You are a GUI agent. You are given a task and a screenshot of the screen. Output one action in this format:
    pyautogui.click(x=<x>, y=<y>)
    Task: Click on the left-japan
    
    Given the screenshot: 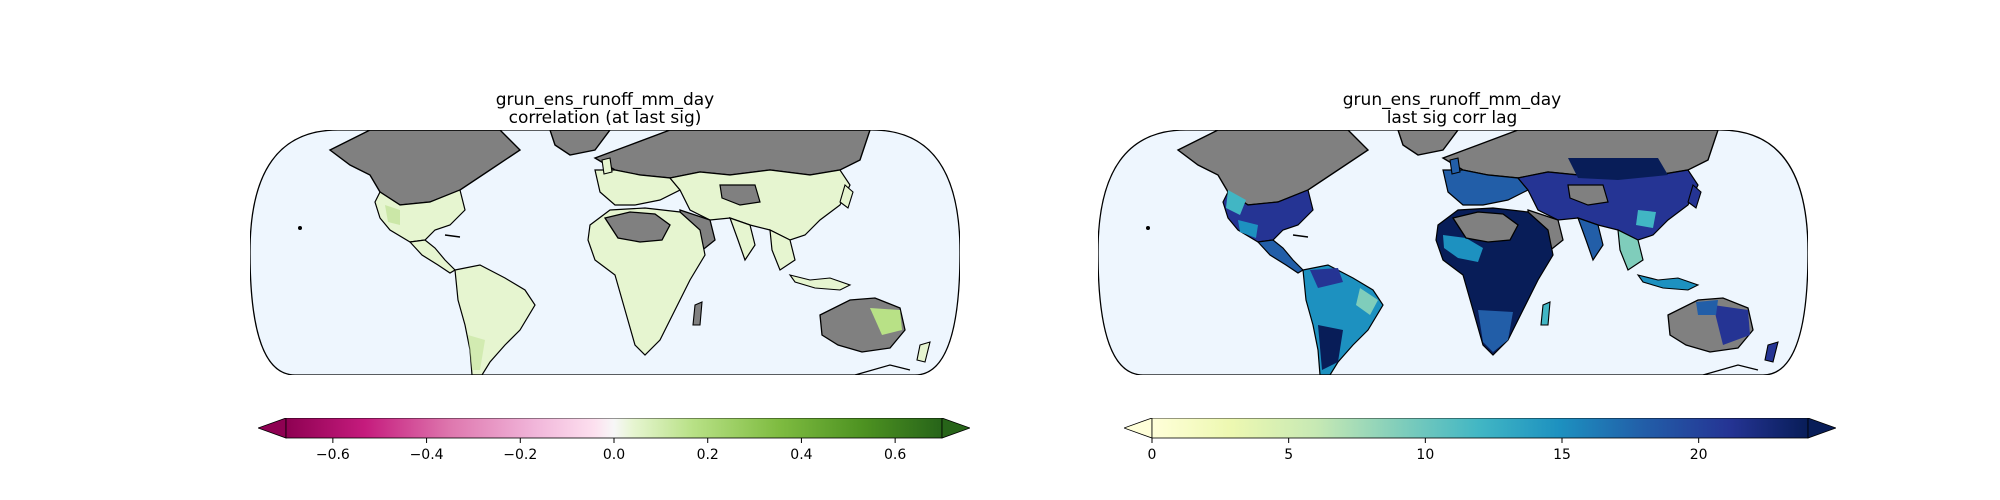 What is the action you would take?
    pyautogui.click(x=846, y=196)
    